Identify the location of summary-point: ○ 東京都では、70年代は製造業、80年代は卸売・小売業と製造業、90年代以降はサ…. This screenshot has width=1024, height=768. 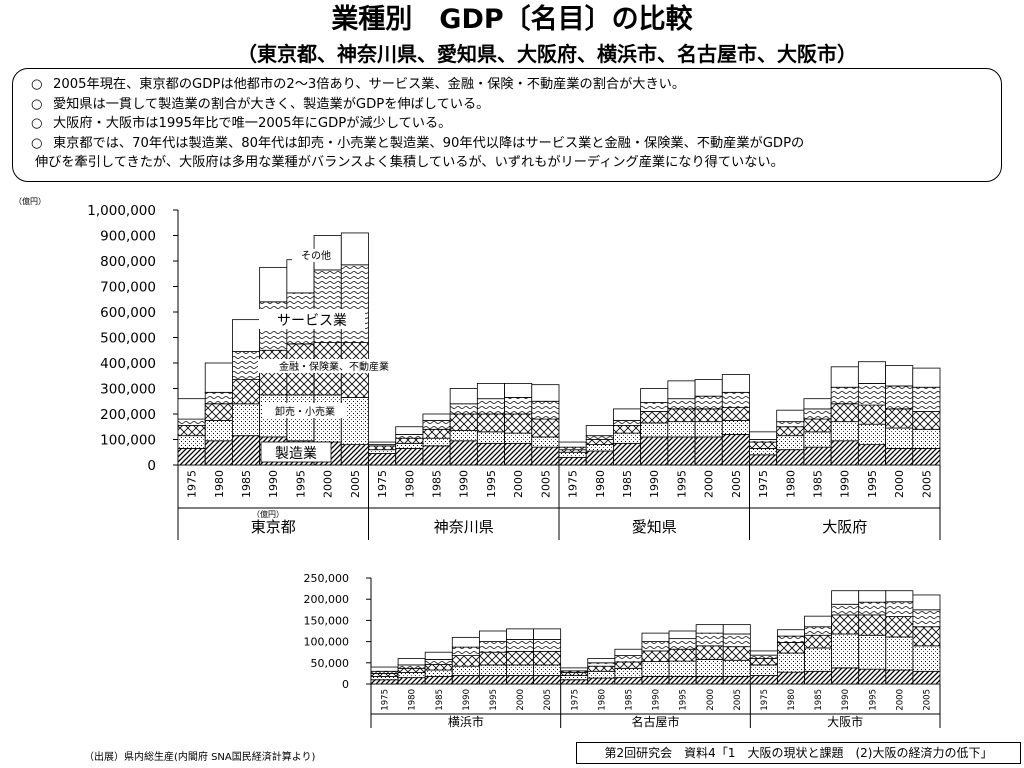
(509, 144).